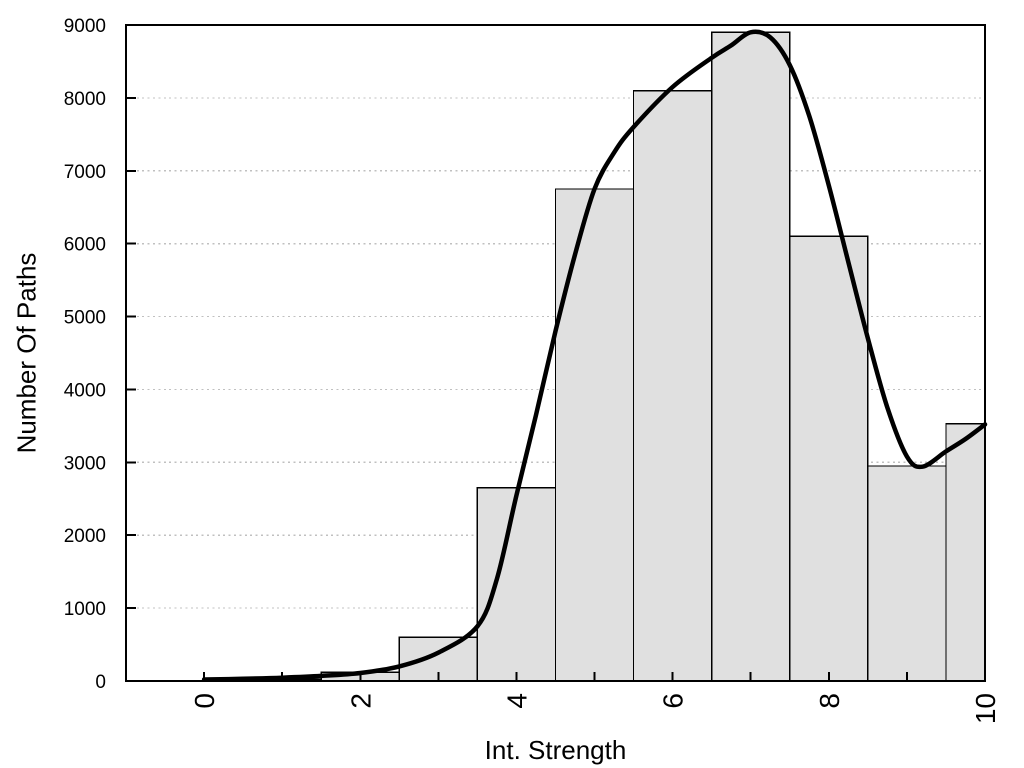  I want to click on x-tick-labels: 0 2 4 6 8 10, so click(595, 708).